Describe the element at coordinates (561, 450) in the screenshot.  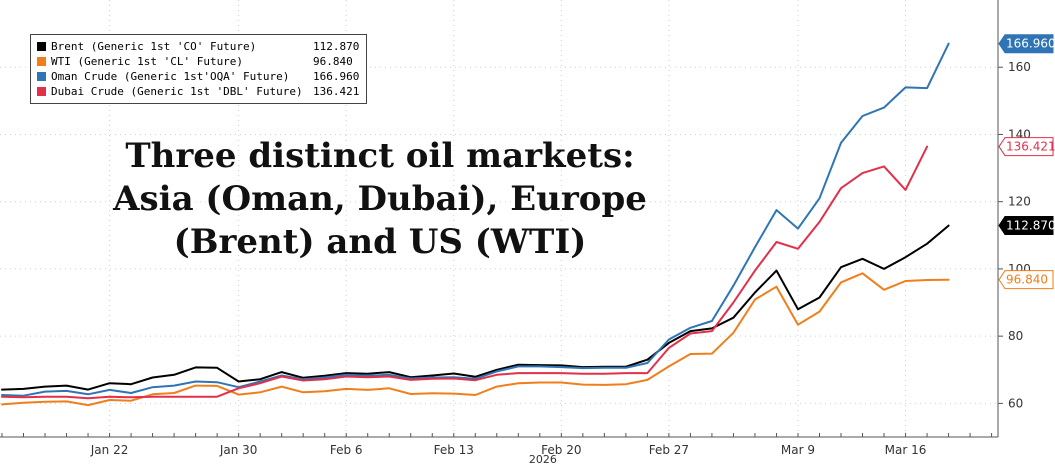
I see `x-tick-label: Feb 20` at that location.